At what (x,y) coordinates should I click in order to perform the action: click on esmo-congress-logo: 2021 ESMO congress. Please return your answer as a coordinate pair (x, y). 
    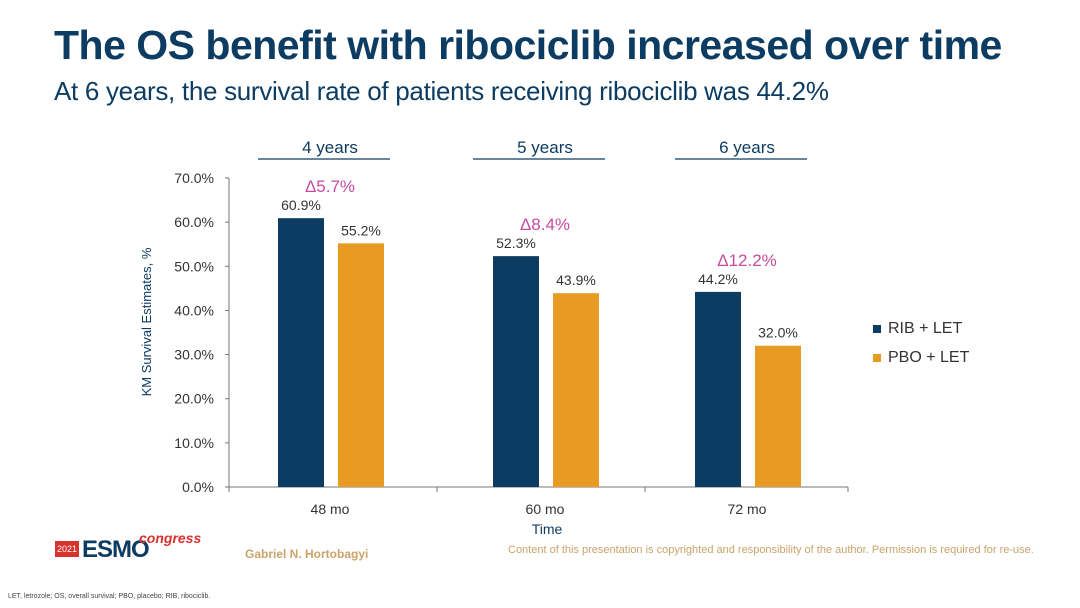
    Looking at the image, I should click on (130, 548).